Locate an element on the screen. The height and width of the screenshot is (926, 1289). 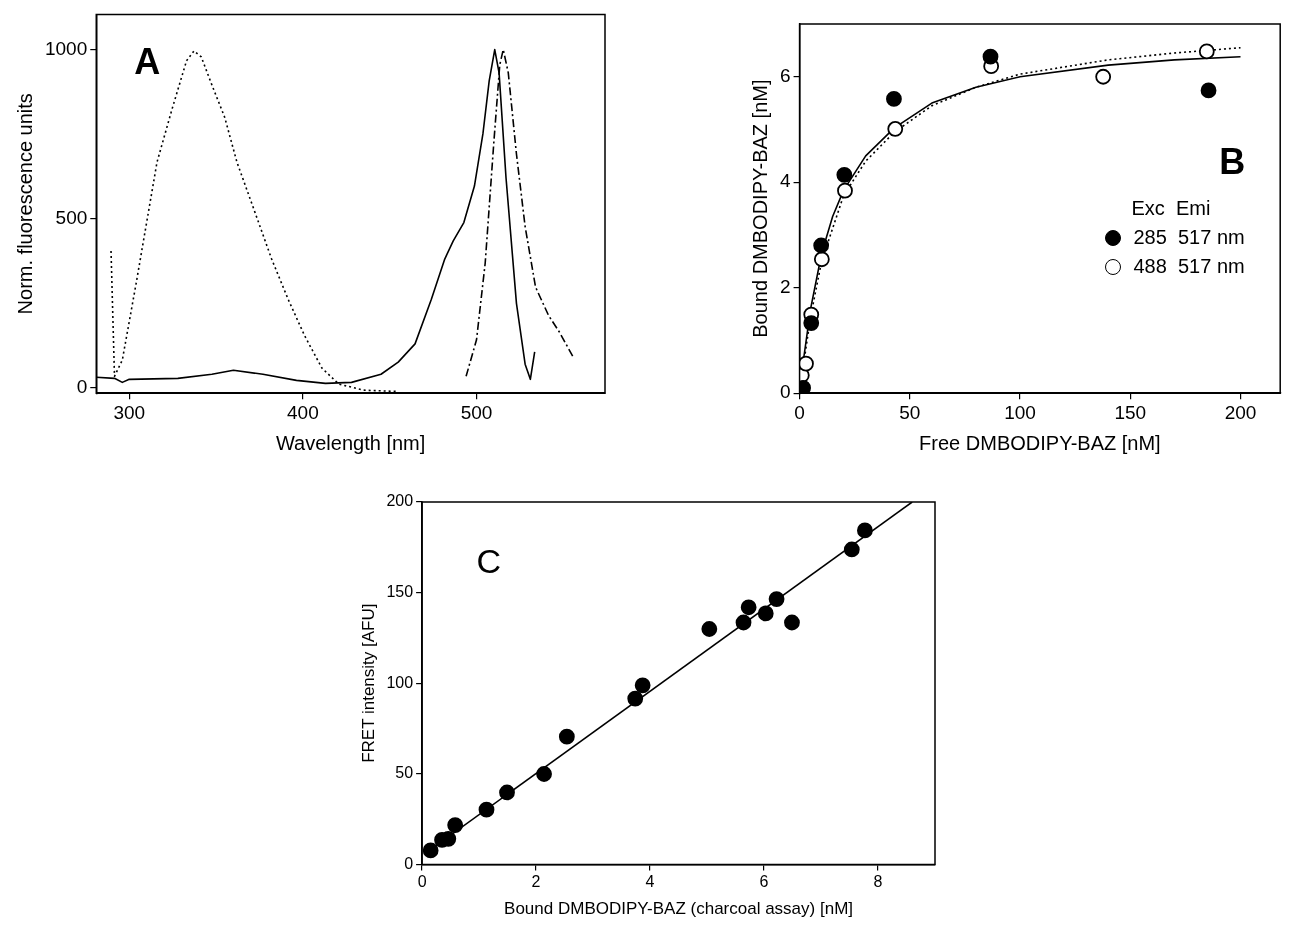
legend-label: 285 517 nm is located at coordinates (1189, 238).